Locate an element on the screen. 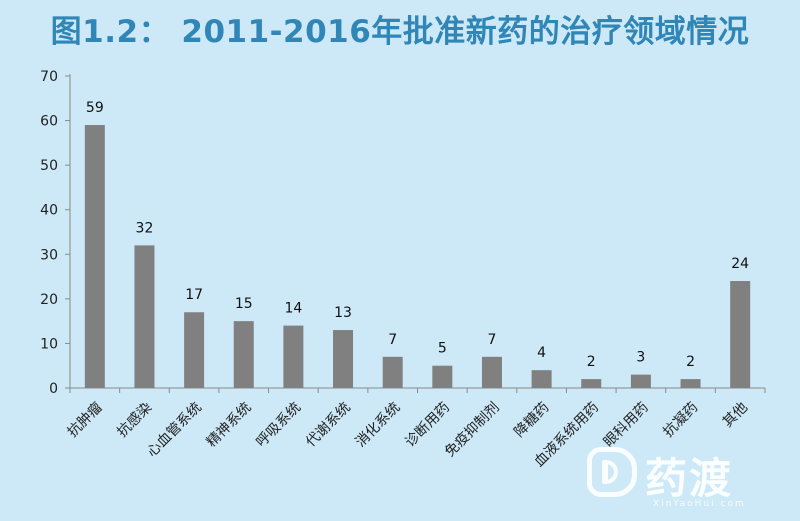  y-tick-label: 30 is located at coordinates (49, 255).